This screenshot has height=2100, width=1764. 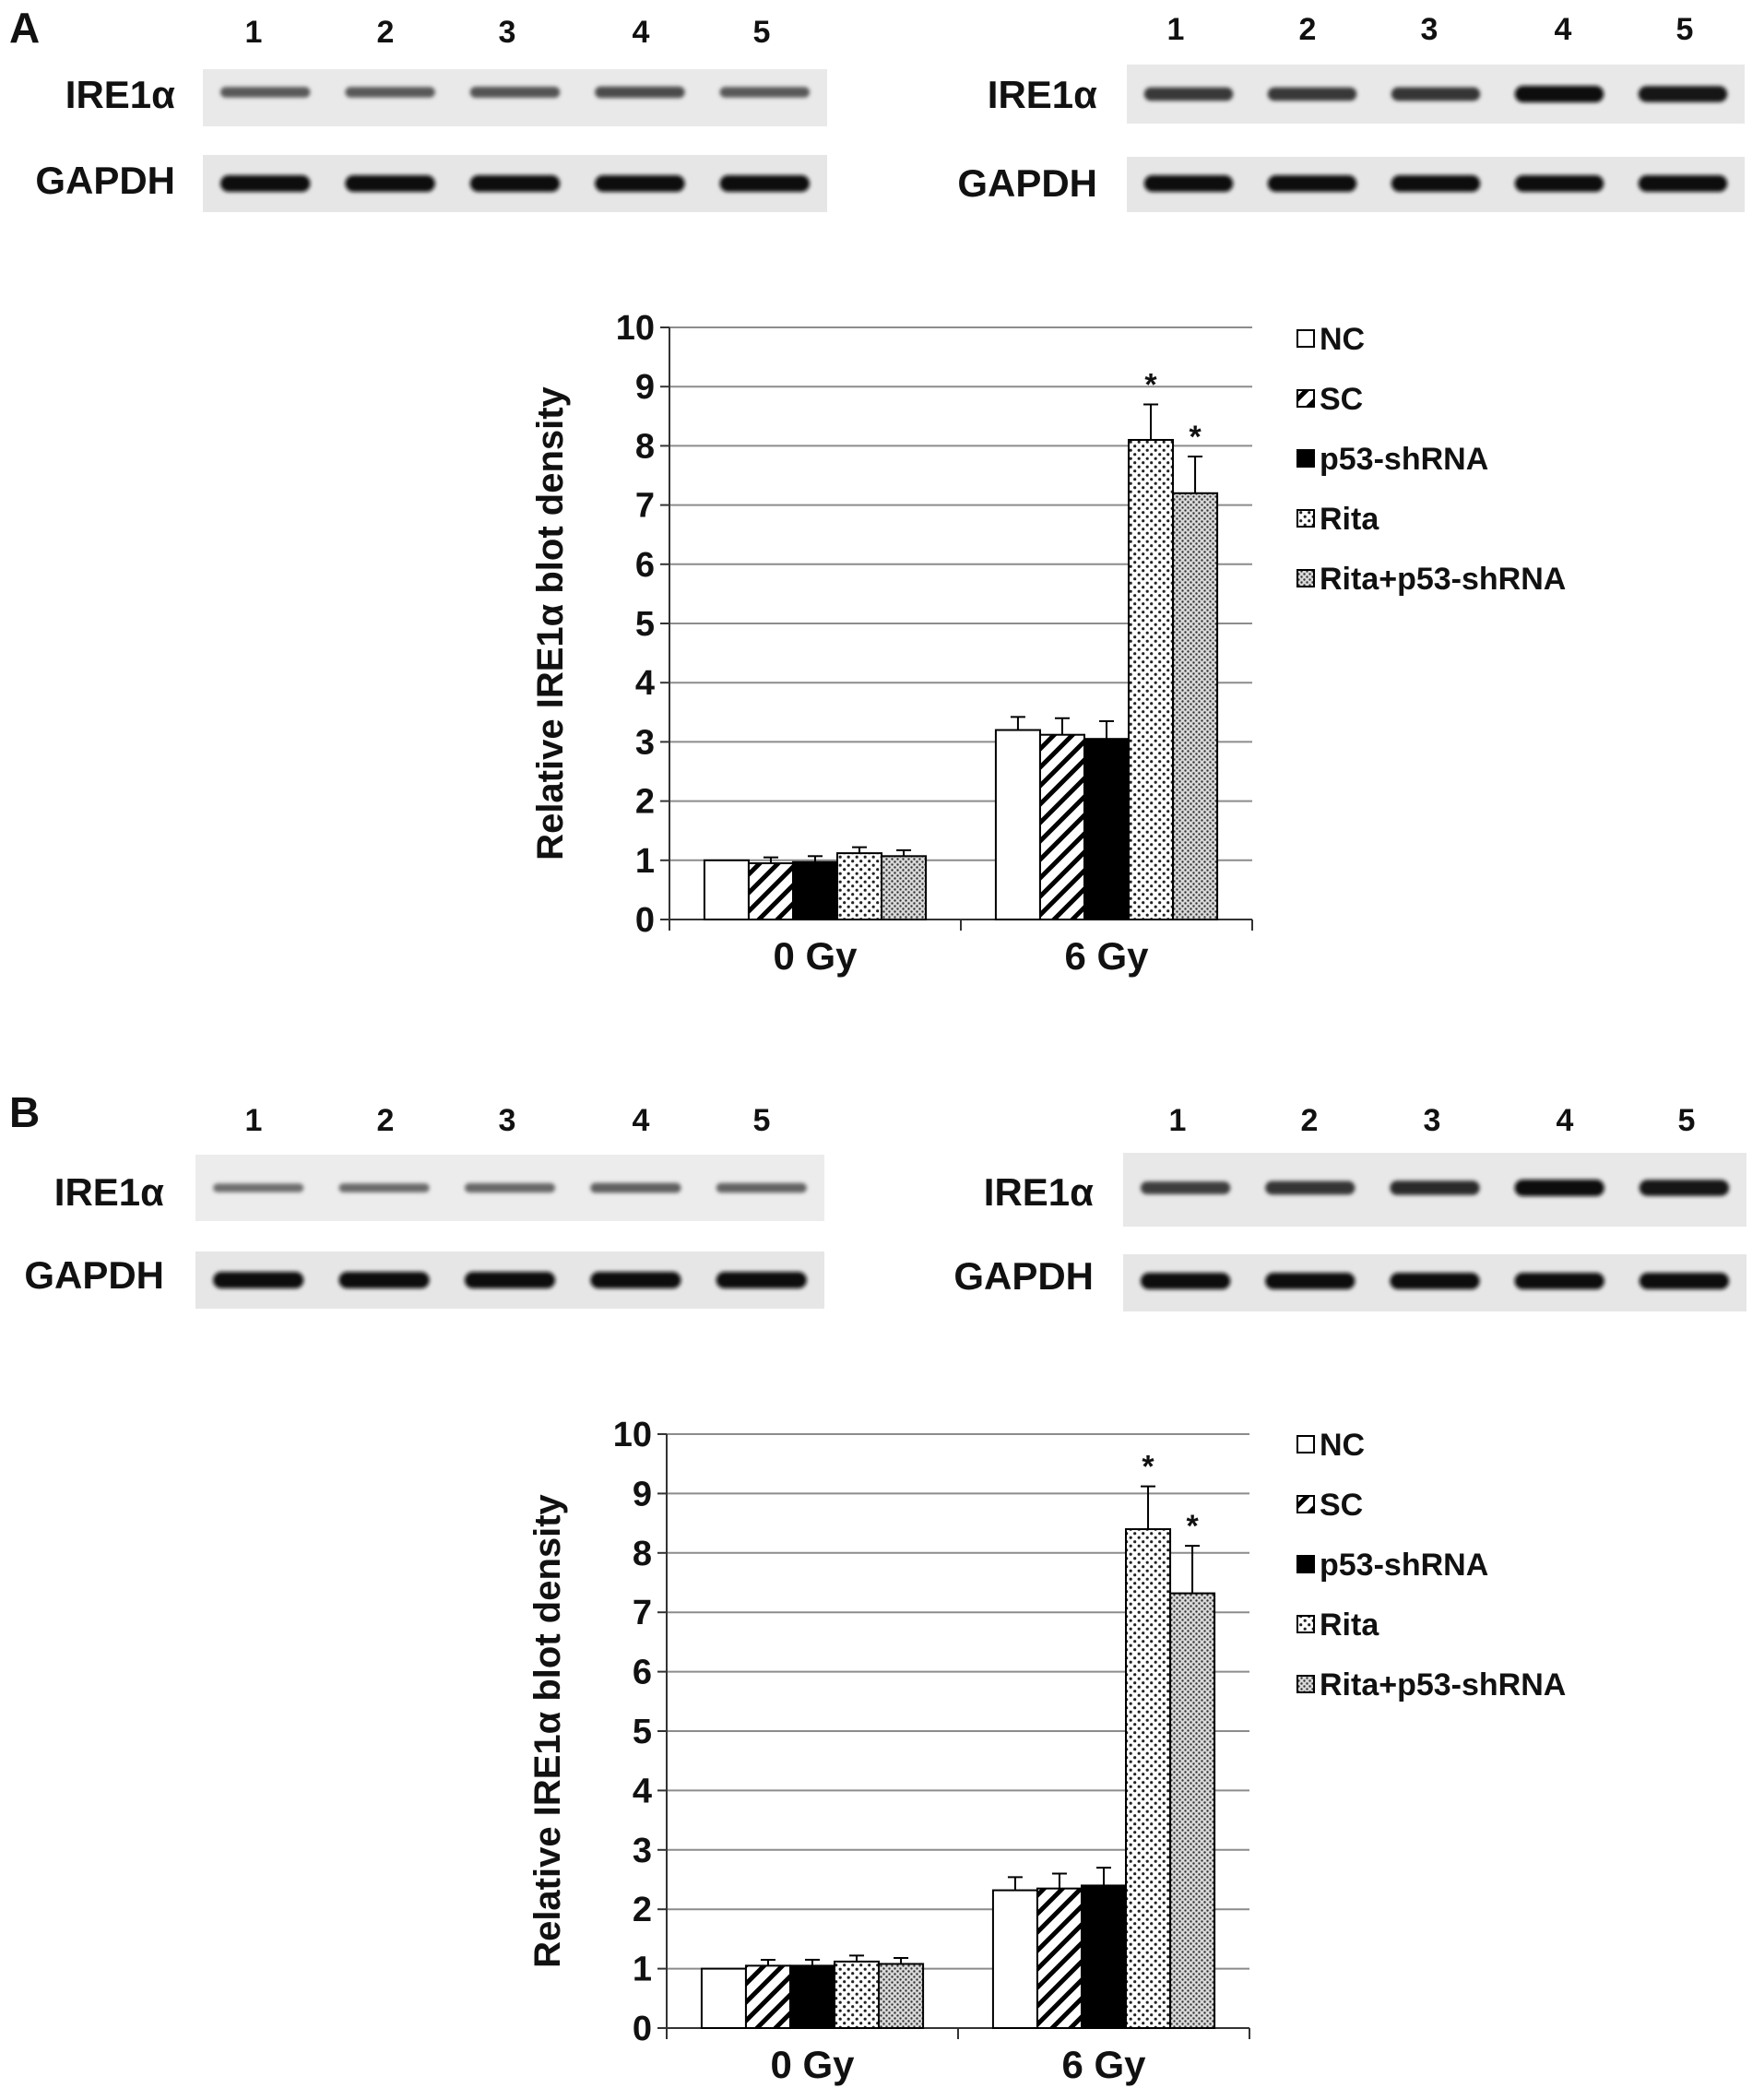 I want to click on blot-right: 1 2 3 4 5 IRE1α GAPDH, so click(x=1351, y=112).